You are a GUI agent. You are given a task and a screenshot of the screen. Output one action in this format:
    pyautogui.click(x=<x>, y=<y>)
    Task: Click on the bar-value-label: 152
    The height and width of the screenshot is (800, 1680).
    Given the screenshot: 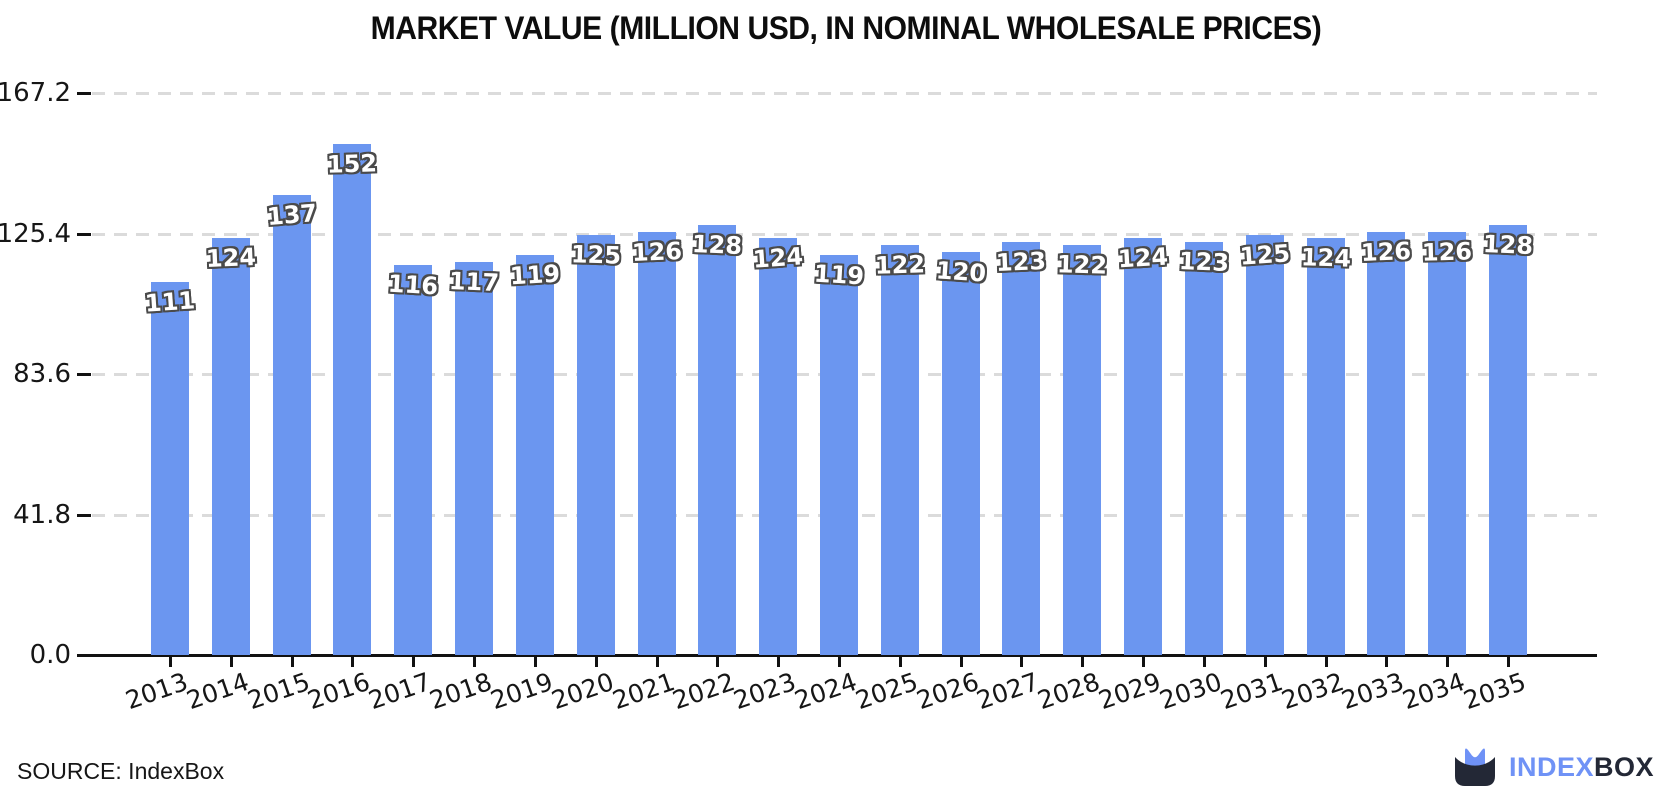 What is the action you would take?
    pyautogui.click(x=352, y=164)
    